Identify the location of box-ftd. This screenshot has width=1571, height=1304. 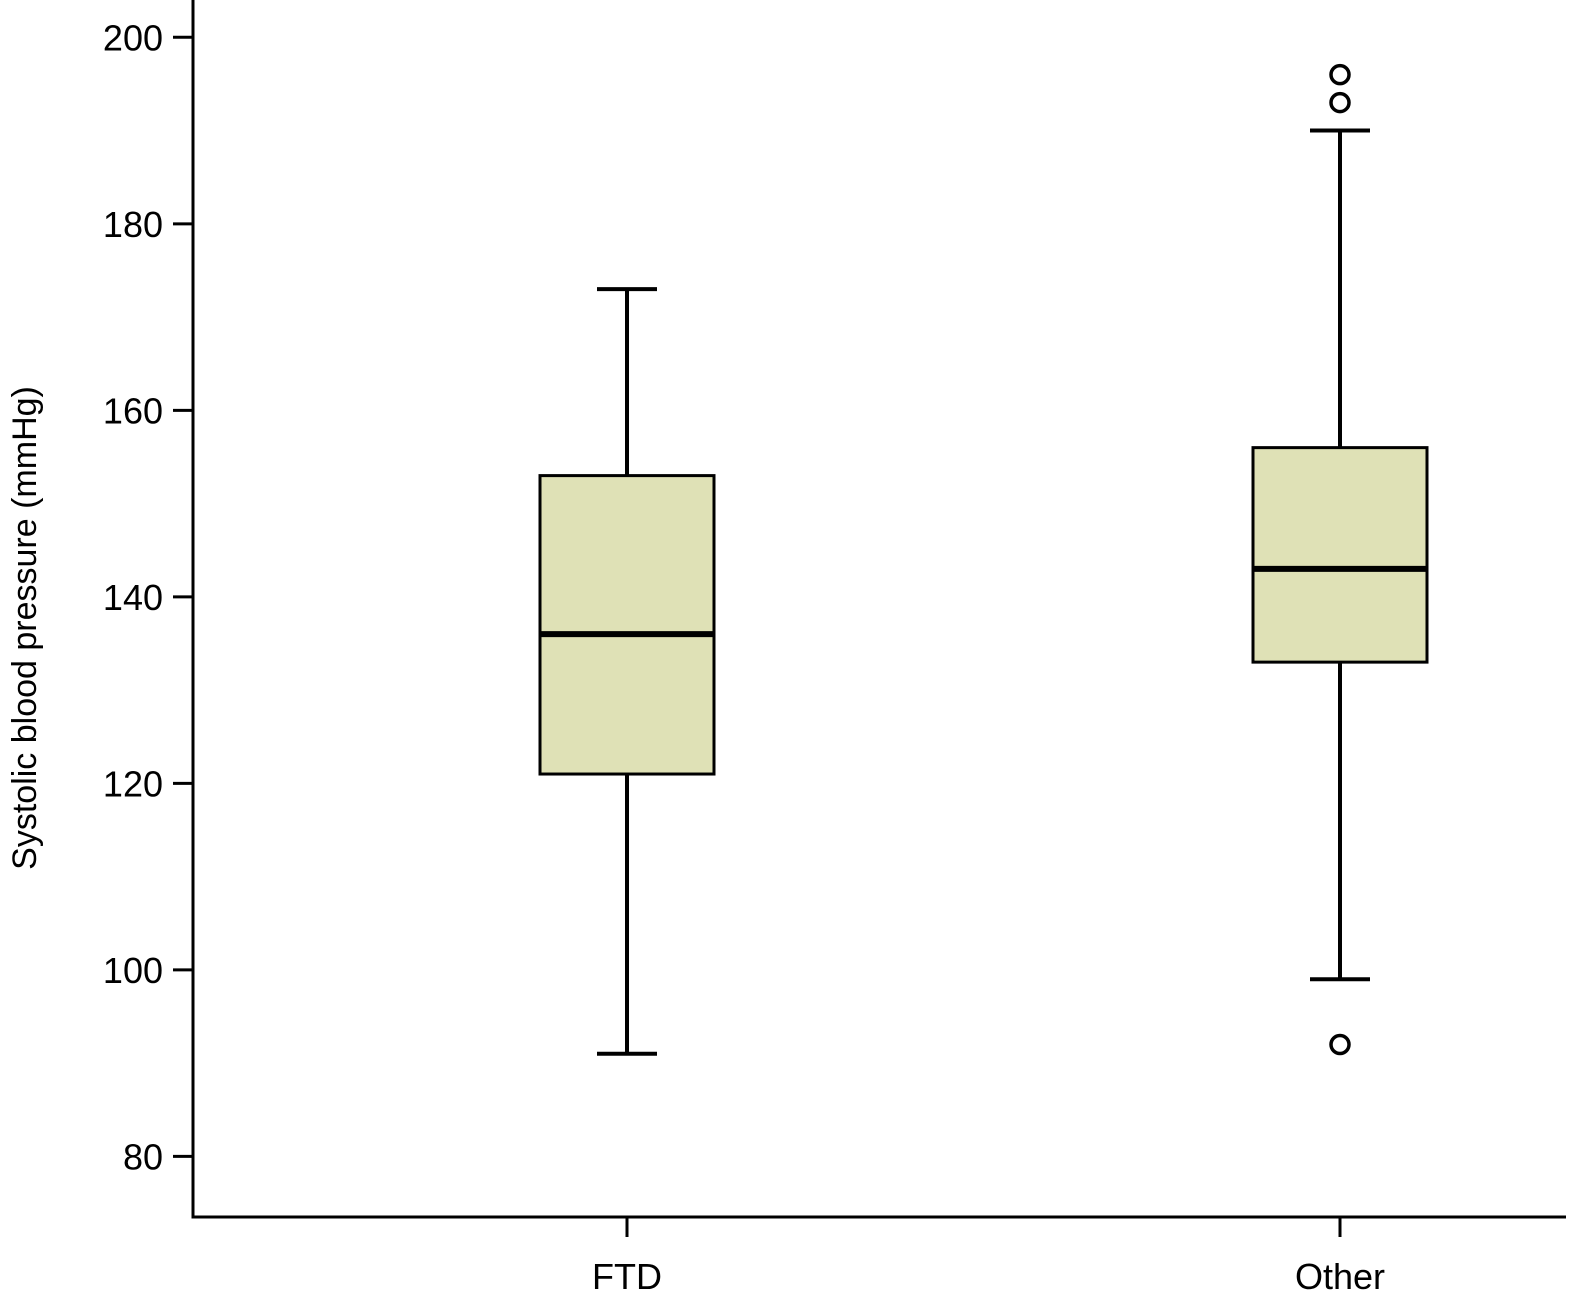
(627, 671).